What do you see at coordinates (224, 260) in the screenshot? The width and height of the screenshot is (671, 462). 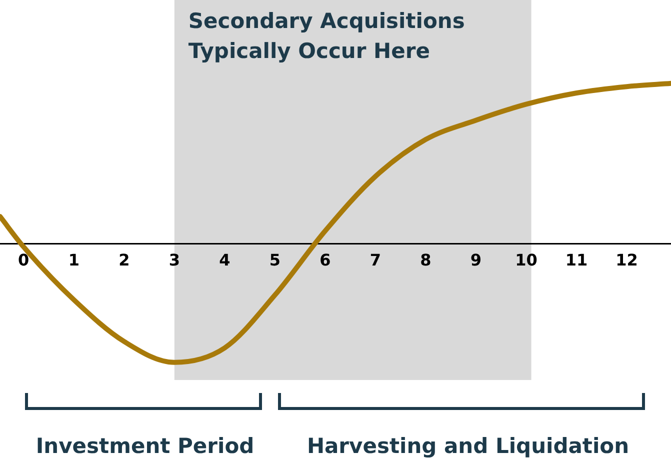 I see `x-tick-label: 4` at bounding box center [224, 260].